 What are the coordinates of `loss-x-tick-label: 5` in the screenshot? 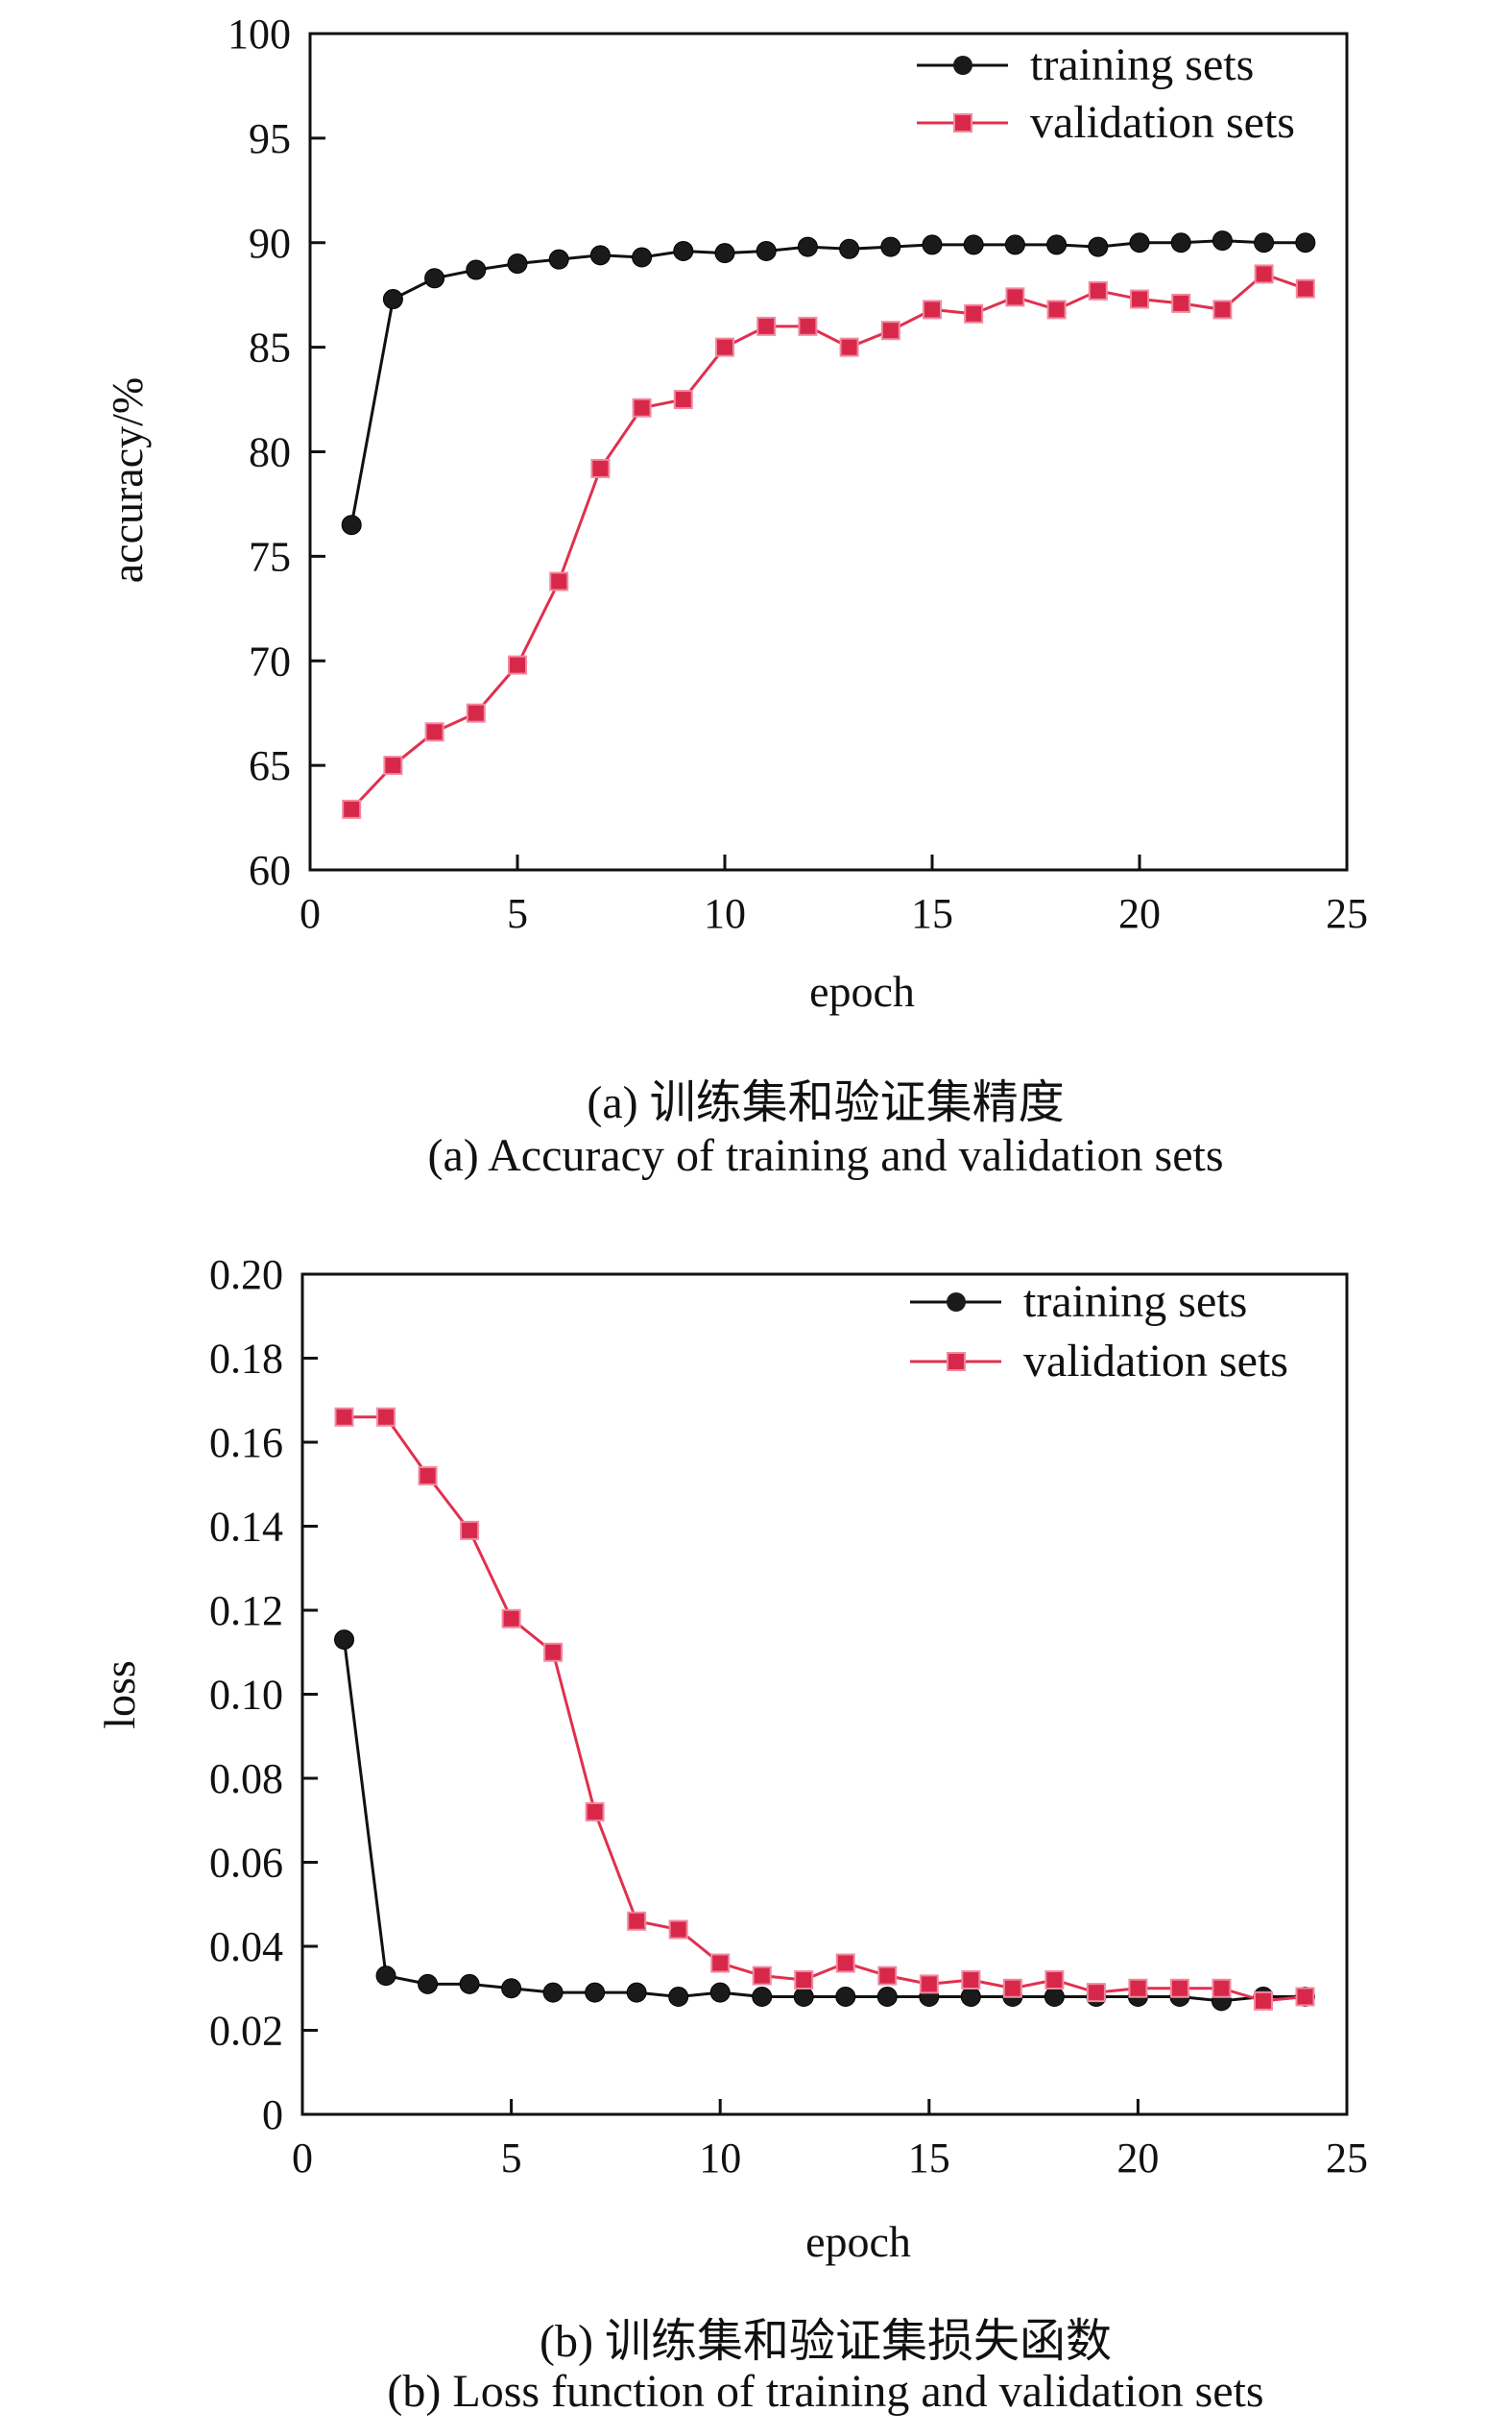 It's located at (511, 2158).